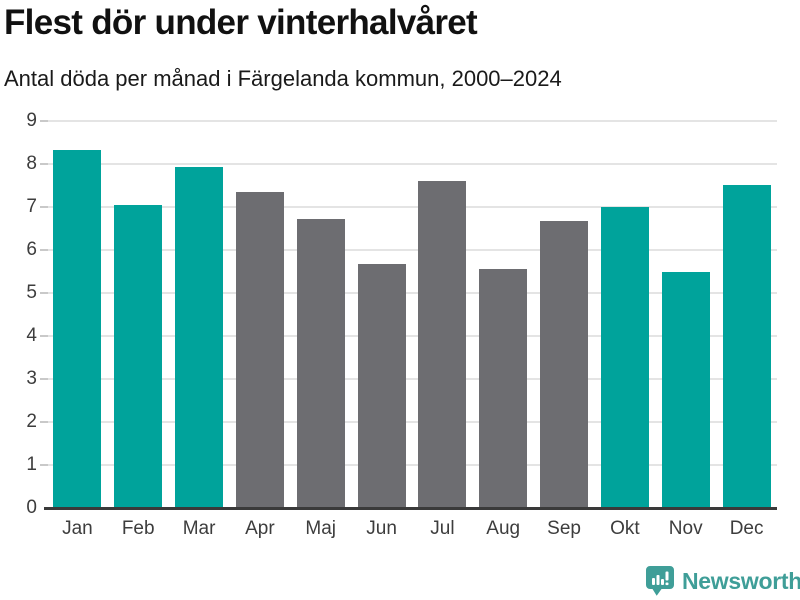 This screenshot has width=800, height=600. Describe the element at coordinates (241, 22) in the screenshot. I see `chart-title: Flest dör under vinterhalvåret` at that location.